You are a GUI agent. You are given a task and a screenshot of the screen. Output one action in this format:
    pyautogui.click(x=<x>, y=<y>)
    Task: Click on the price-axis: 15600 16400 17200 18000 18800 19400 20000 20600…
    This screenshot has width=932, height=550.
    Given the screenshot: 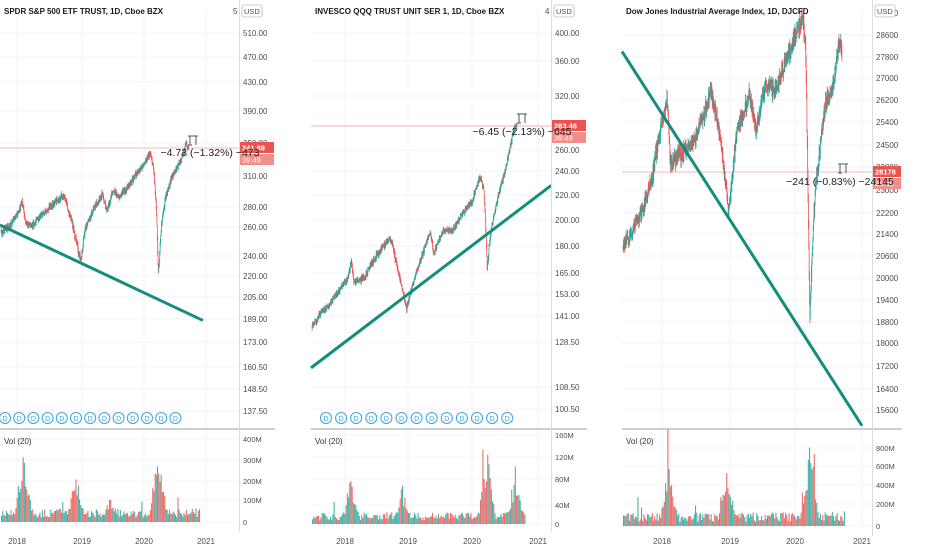 What is the action you would take?
    pyautogui.click(x=887, y=209)
    